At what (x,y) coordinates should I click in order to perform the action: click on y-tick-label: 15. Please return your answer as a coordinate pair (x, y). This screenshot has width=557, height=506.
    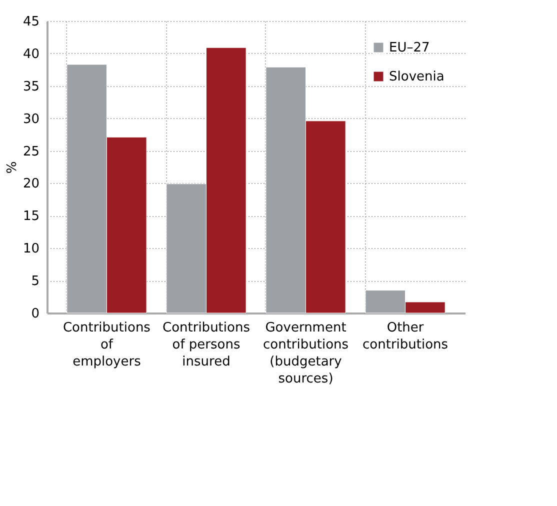
    Looking at the image, I should click on (31, 216).